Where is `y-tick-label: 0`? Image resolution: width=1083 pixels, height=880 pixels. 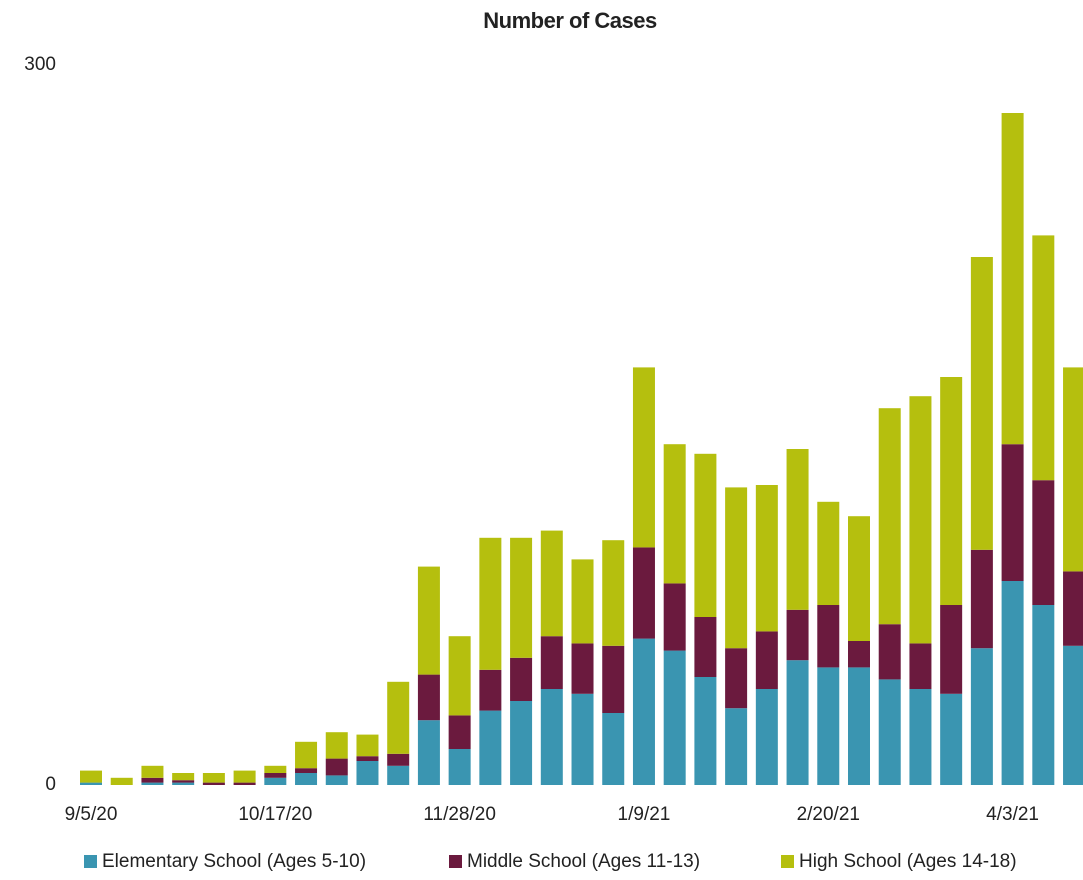
y-tick-label: 0 is located at coordinates (50, 784).